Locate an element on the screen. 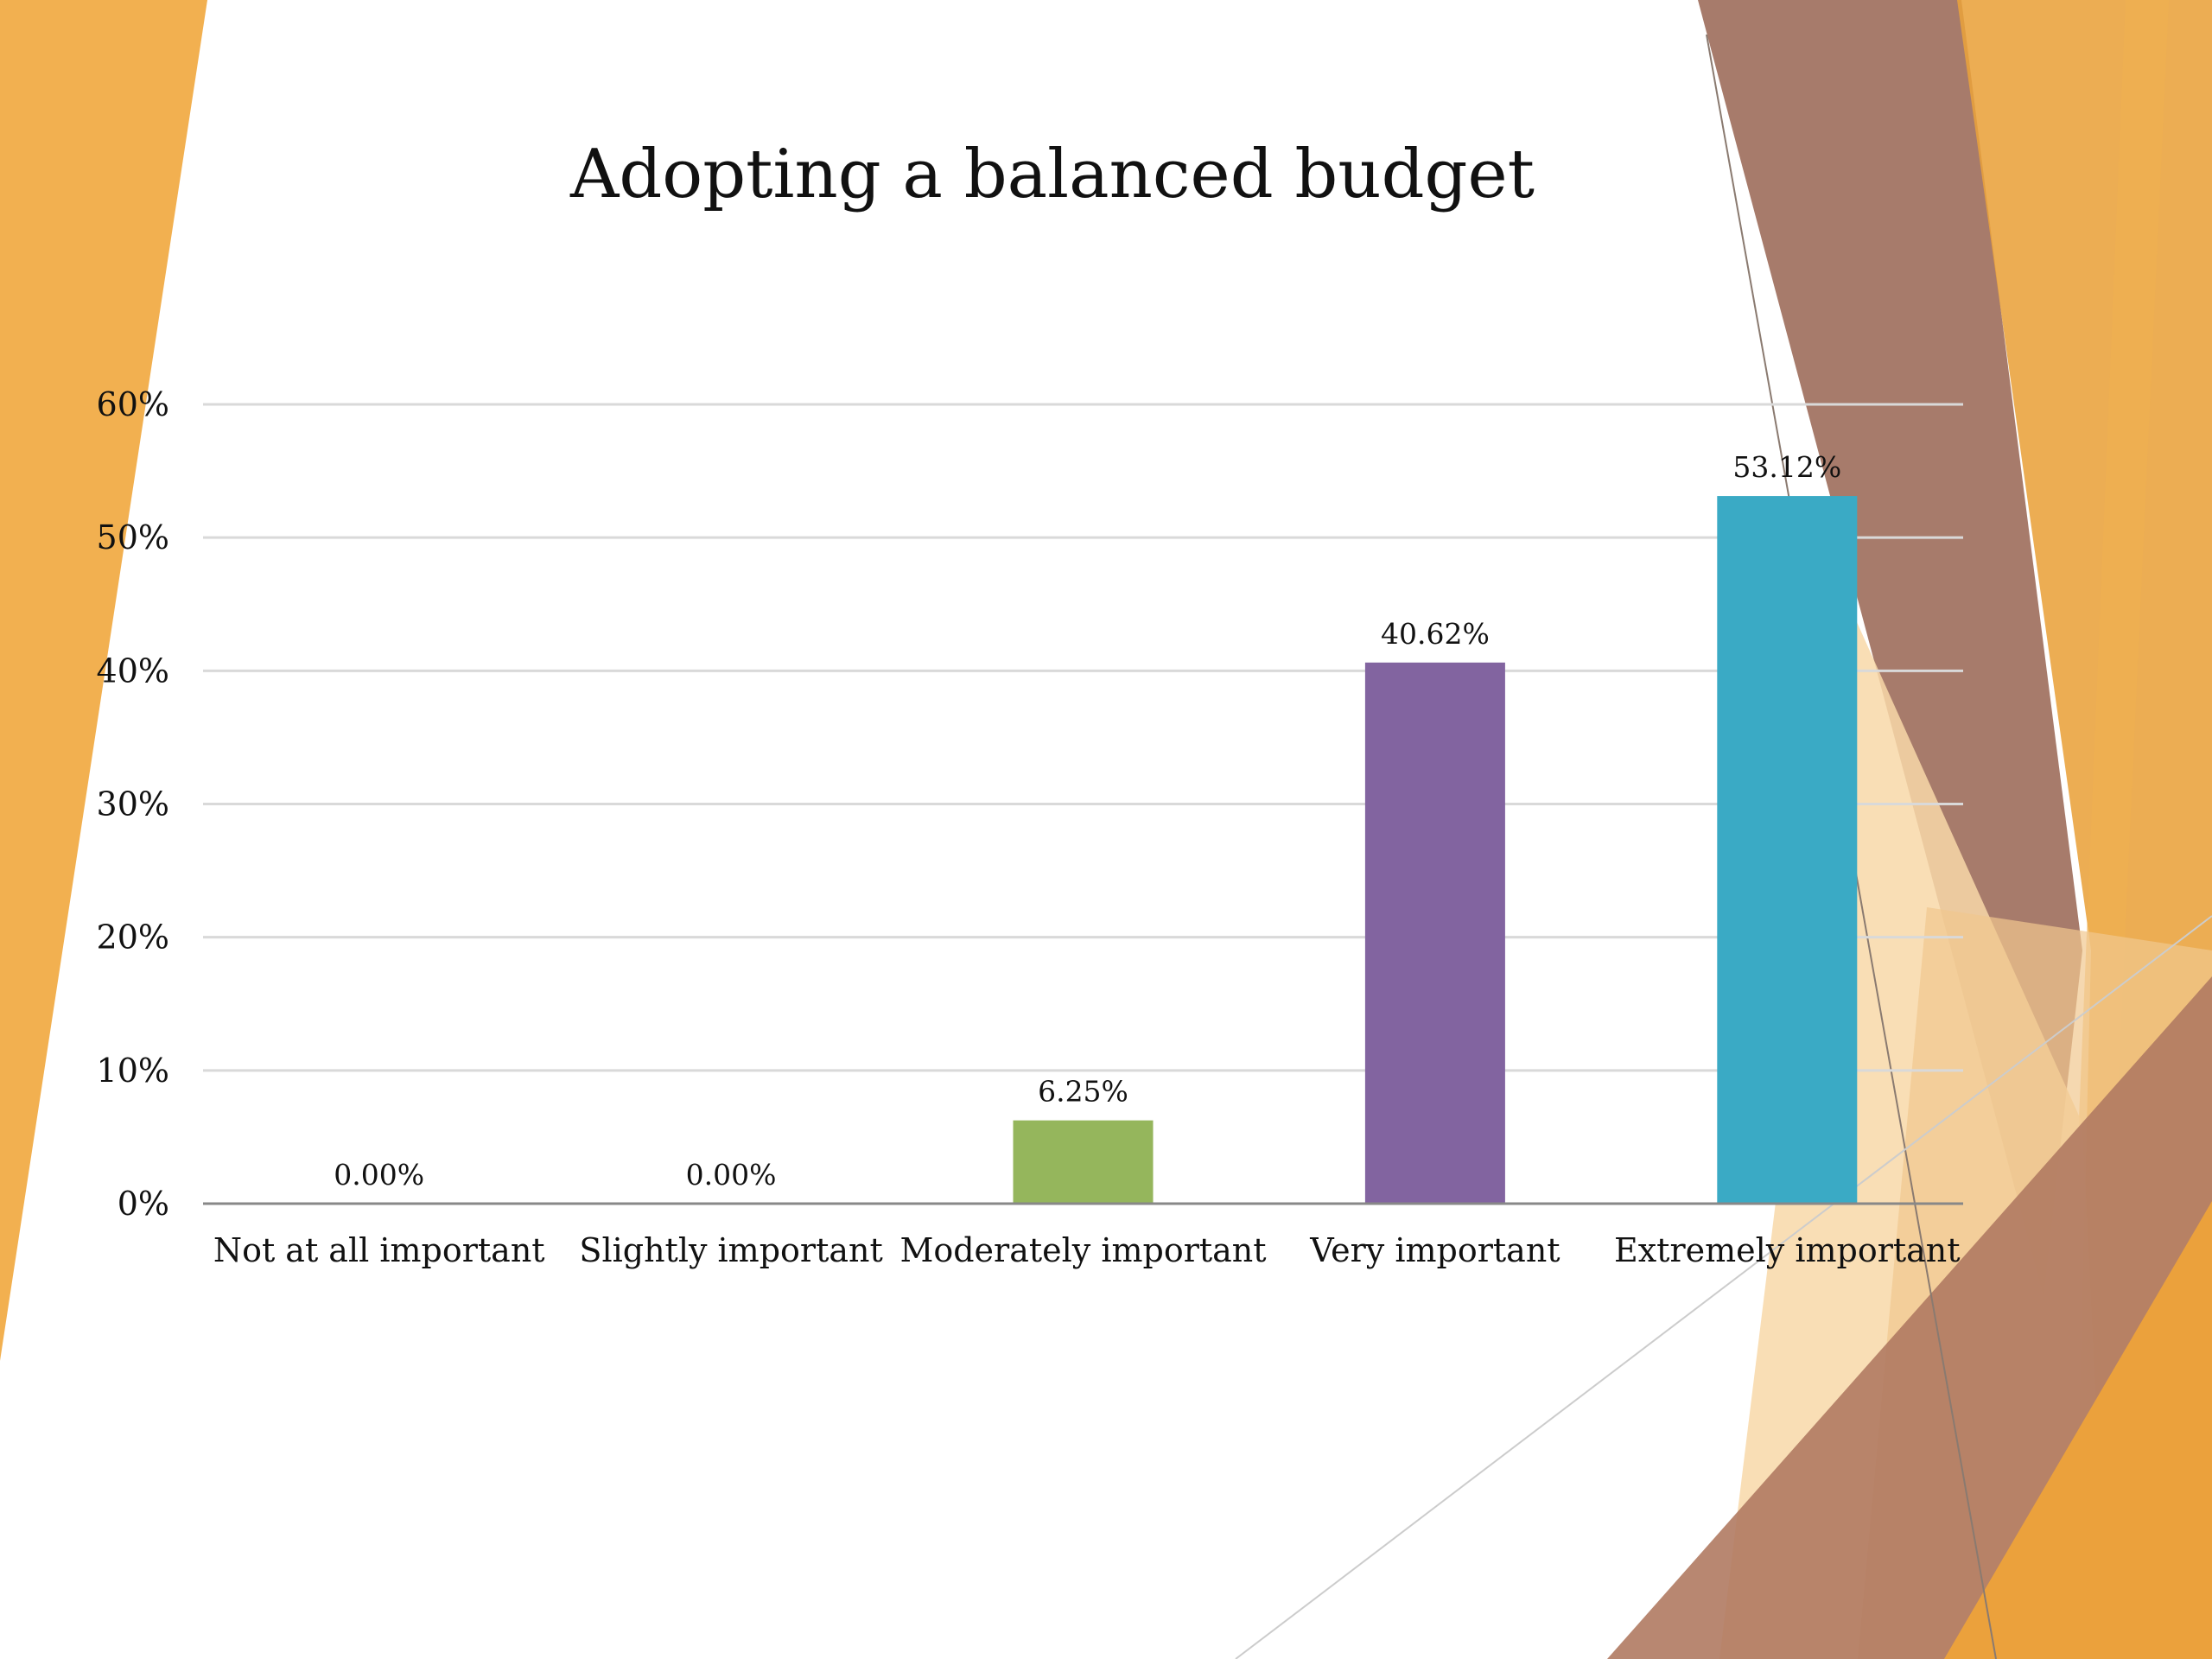 This screenshot has width=2212, height=1659. x-tick-label: Very important is located at coordinates (1434, 1250).